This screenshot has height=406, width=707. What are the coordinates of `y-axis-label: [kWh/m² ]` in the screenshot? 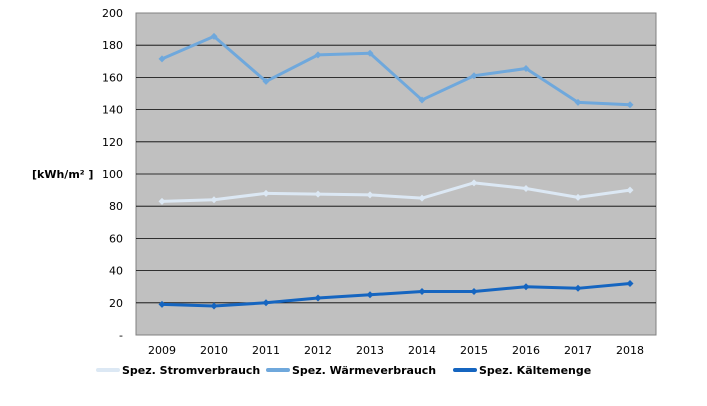 It's located at (62, 174).